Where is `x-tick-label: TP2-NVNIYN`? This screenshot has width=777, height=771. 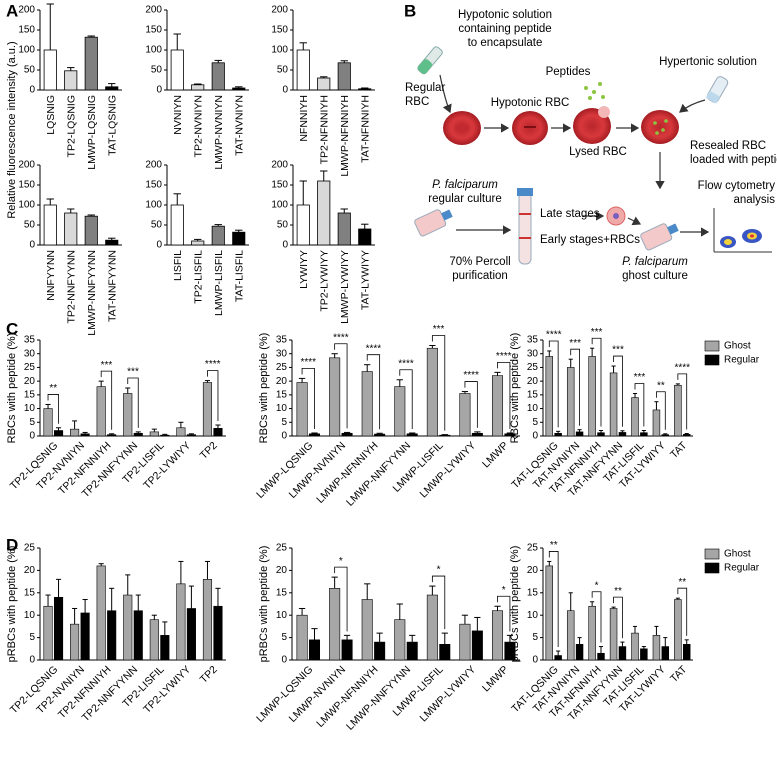
x-tick-label: TP2-NVNIYN is located at coordinates (199, 126).